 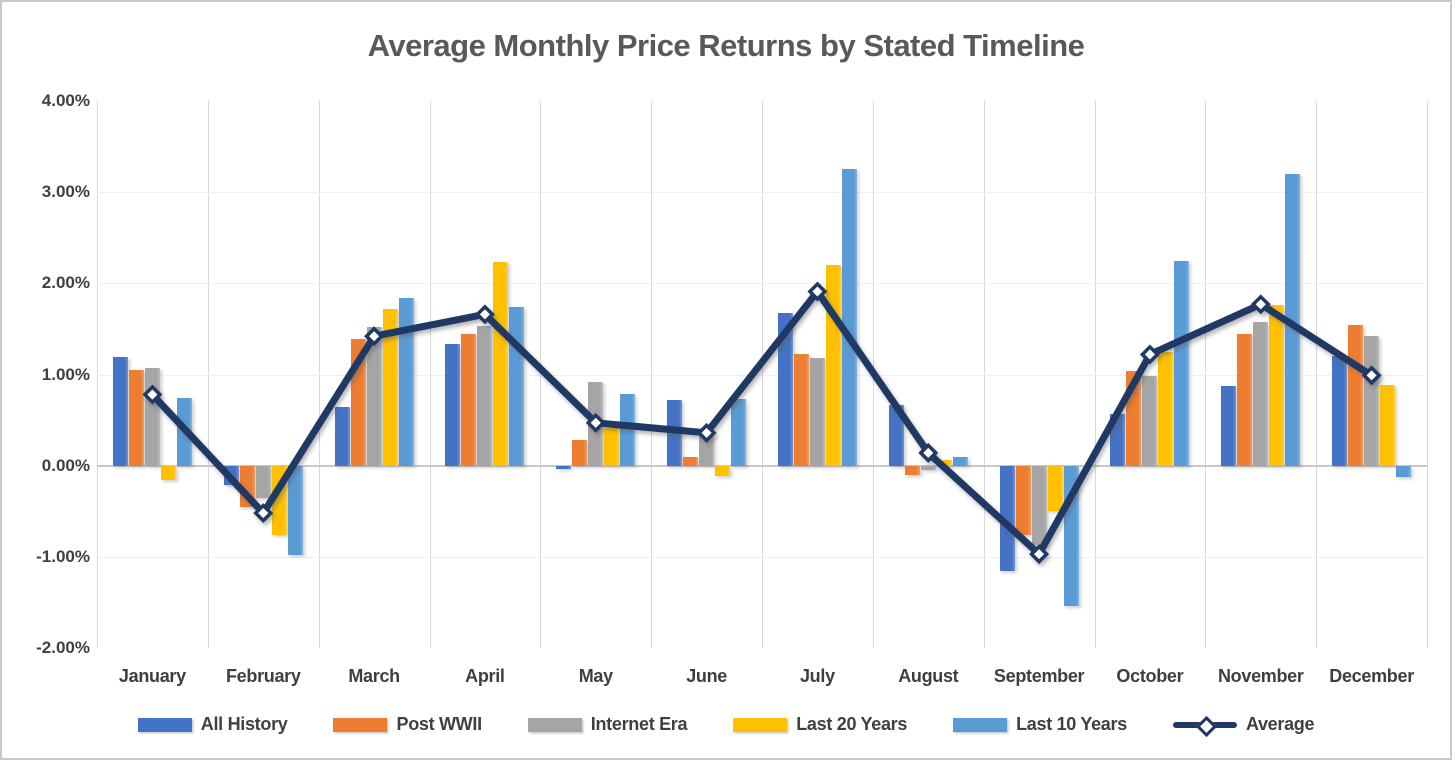 I want to click on legend-label: Average, so click(x=1280, y=724).